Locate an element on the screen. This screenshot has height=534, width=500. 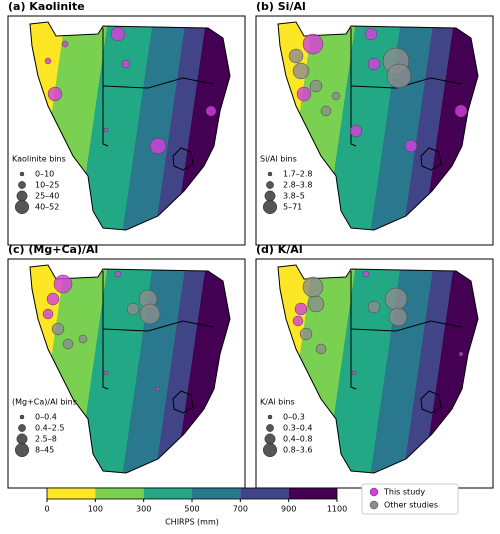
legend-title: Si/Al bins is located at coordinates (278, 159).